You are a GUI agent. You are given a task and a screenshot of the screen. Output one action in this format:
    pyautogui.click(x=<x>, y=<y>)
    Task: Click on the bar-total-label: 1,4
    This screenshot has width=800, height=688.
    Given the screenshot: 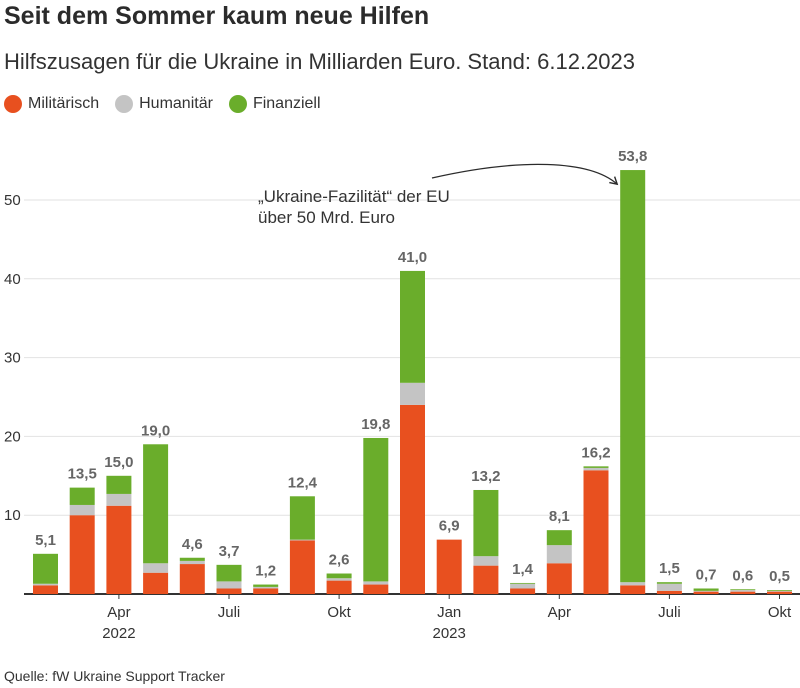 What is the action you would take?
    pyautogui.click(x=523, y=569)
    